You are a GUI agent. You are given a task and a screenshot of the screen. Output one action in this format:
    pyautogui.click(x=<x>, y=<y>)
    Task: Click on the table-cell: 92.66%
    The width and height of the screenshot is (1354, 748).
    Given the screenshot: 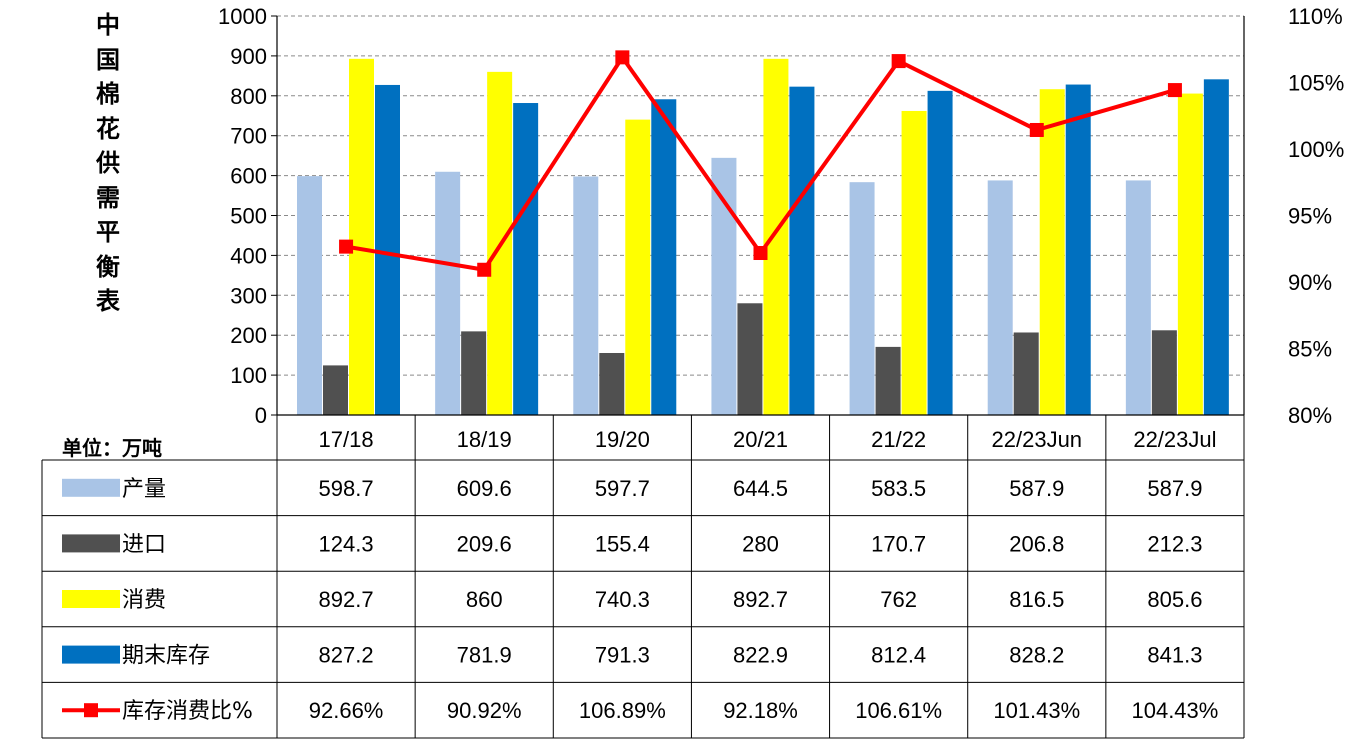 What is the action you would take?
    pyautogui.click(x=346, y=710)
    